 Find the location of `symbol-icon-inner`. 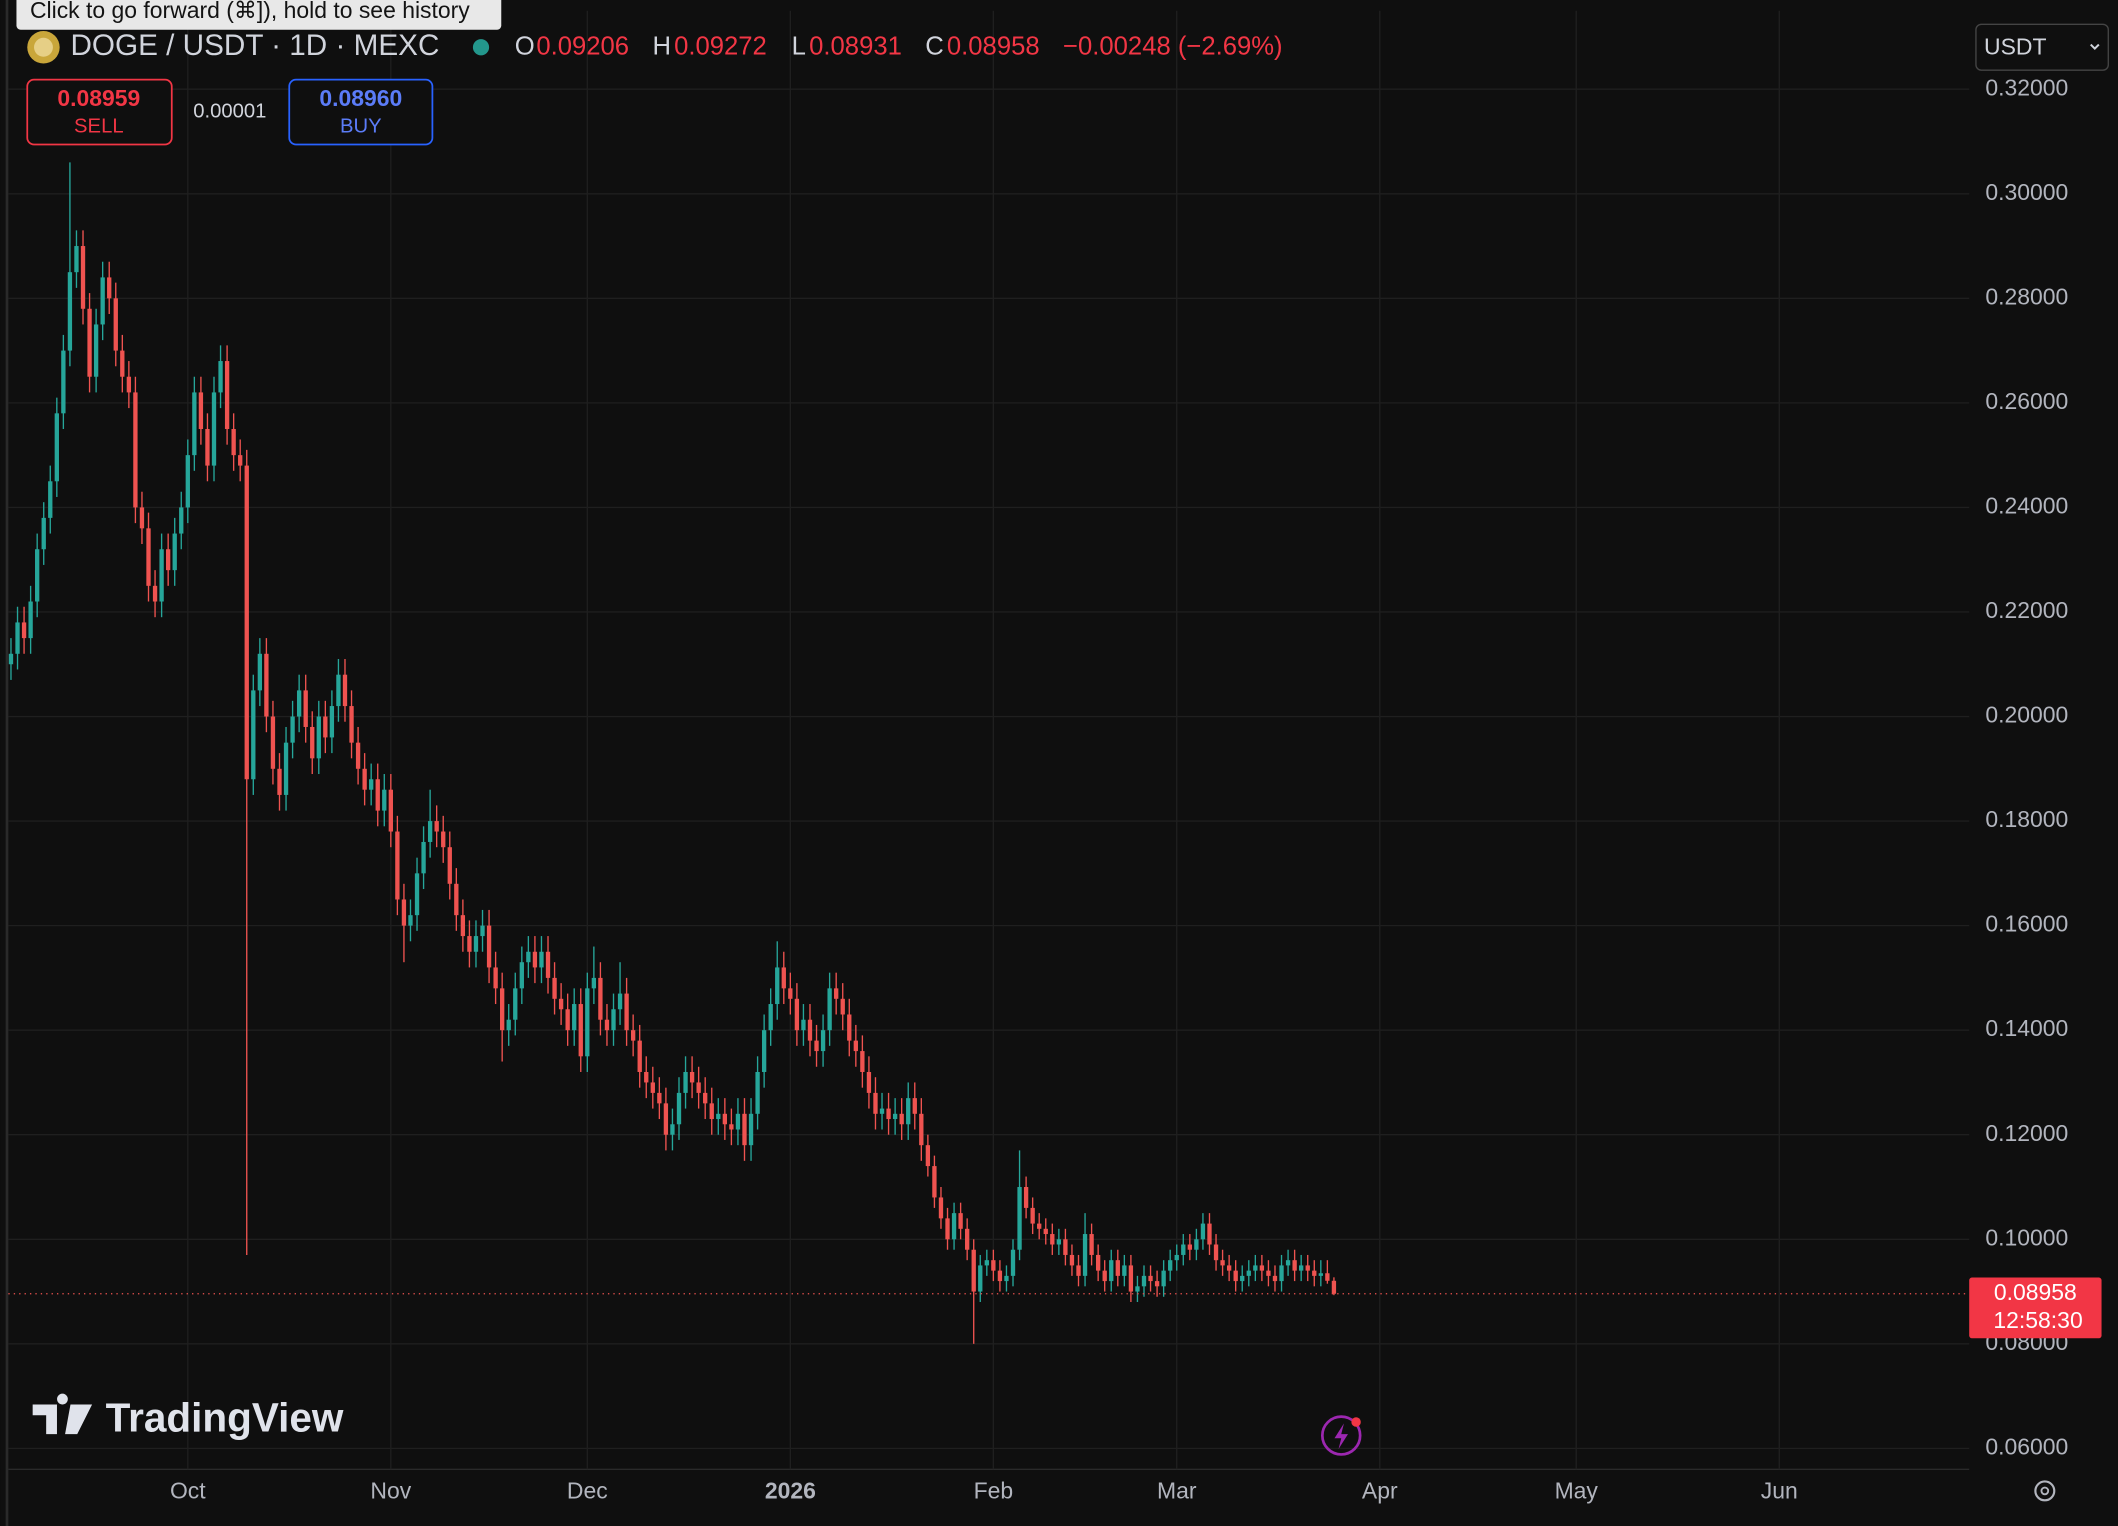

symbol-icon-inner is located at coordinates (43, 47).